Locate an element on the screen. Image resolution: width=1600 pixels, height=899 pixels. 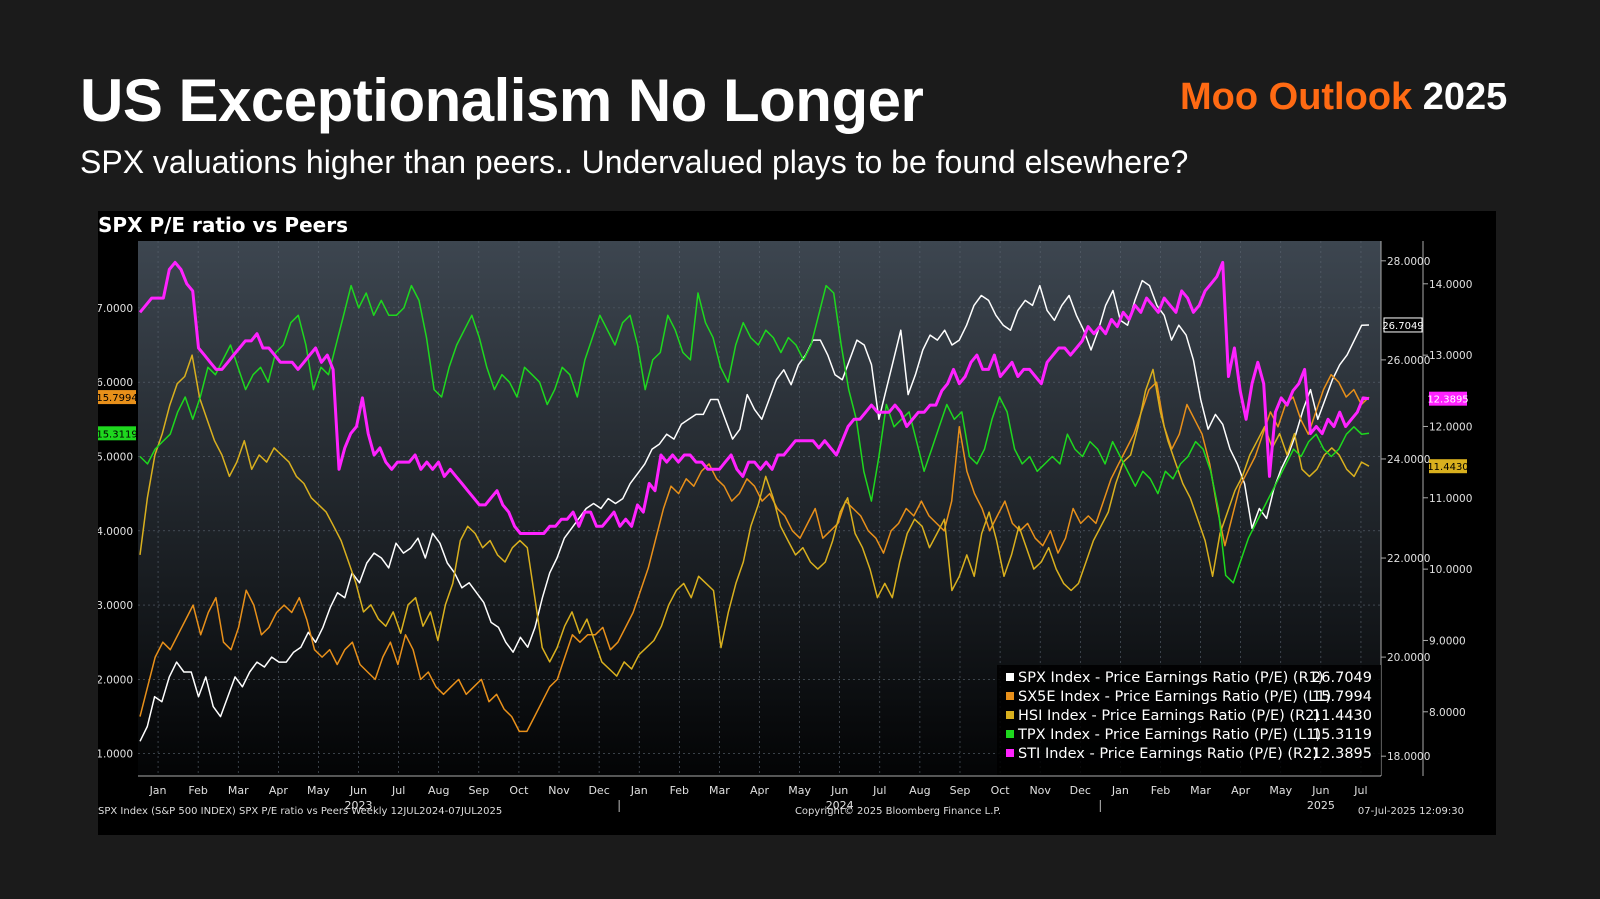
y-left-tick-label: 11.0000 is located at coordinates (115, 755).